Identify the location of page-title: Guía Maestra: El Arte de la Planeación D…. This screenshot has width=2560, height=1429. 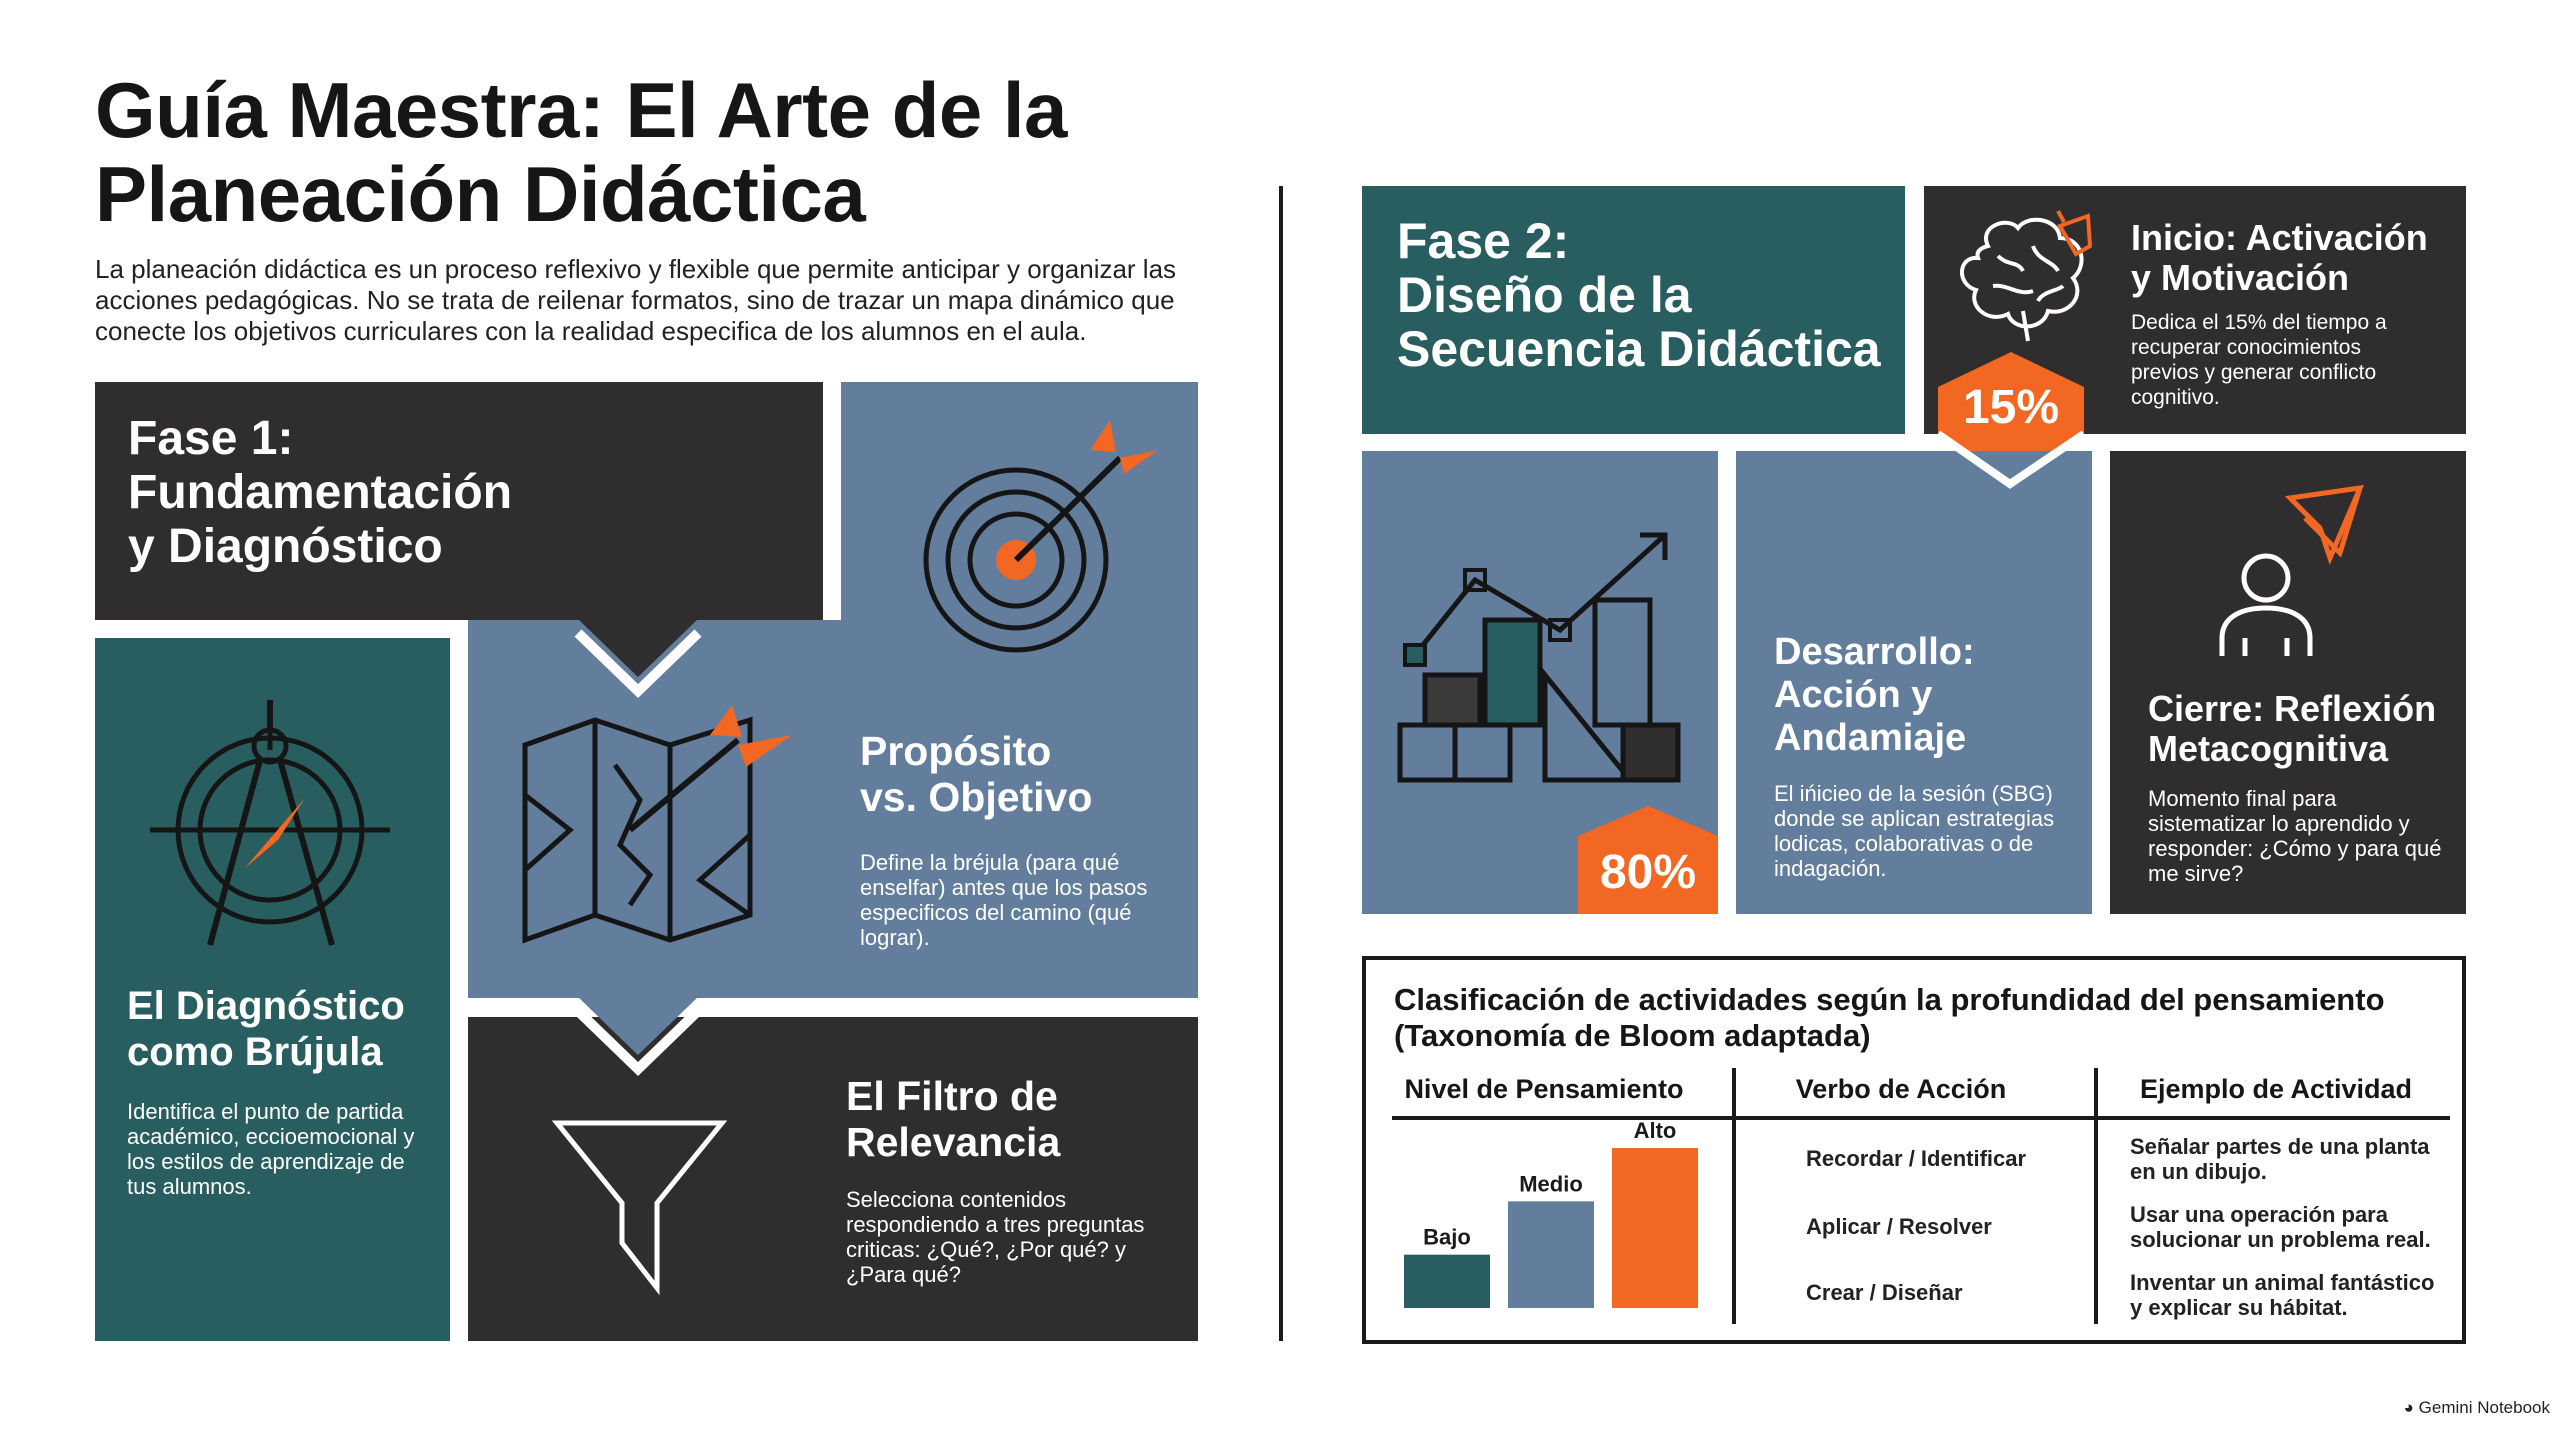
(670, 152).